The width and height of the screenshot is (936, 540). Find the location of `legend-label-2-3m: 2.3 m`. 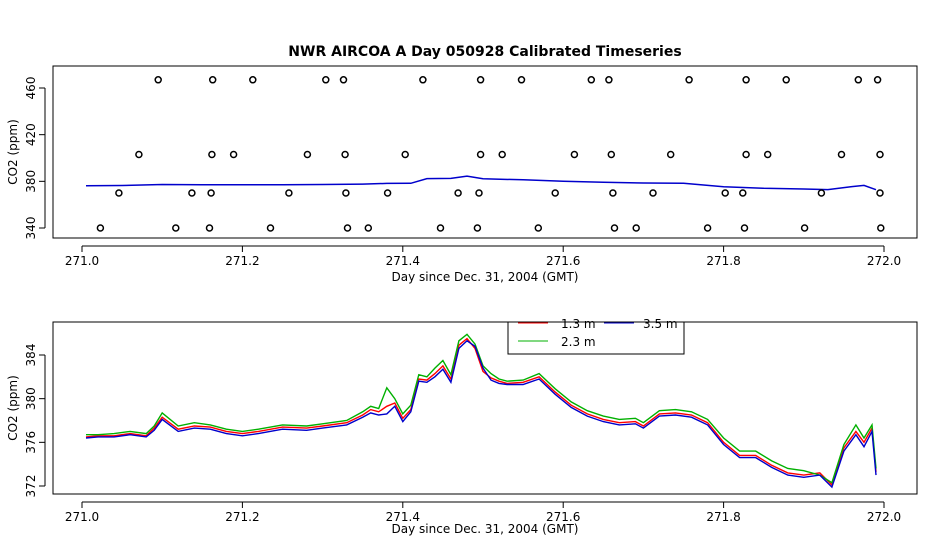

legend-label-2-3m: 2.3 m is located at coordinates (578, 342).